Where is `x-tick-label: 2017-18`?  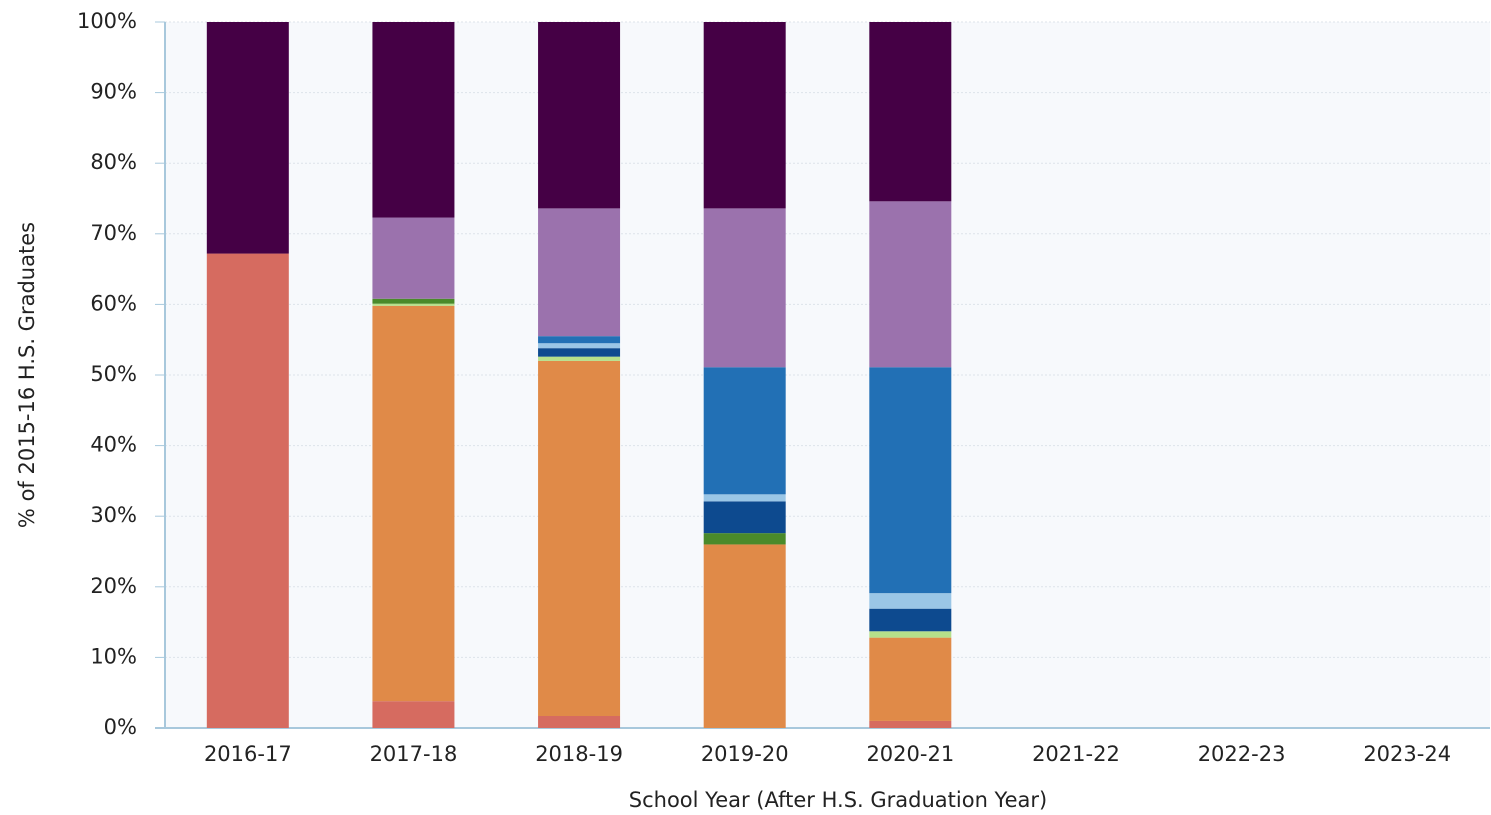 x-tick-label: 2017-18 is located at coordinates (414, 754).